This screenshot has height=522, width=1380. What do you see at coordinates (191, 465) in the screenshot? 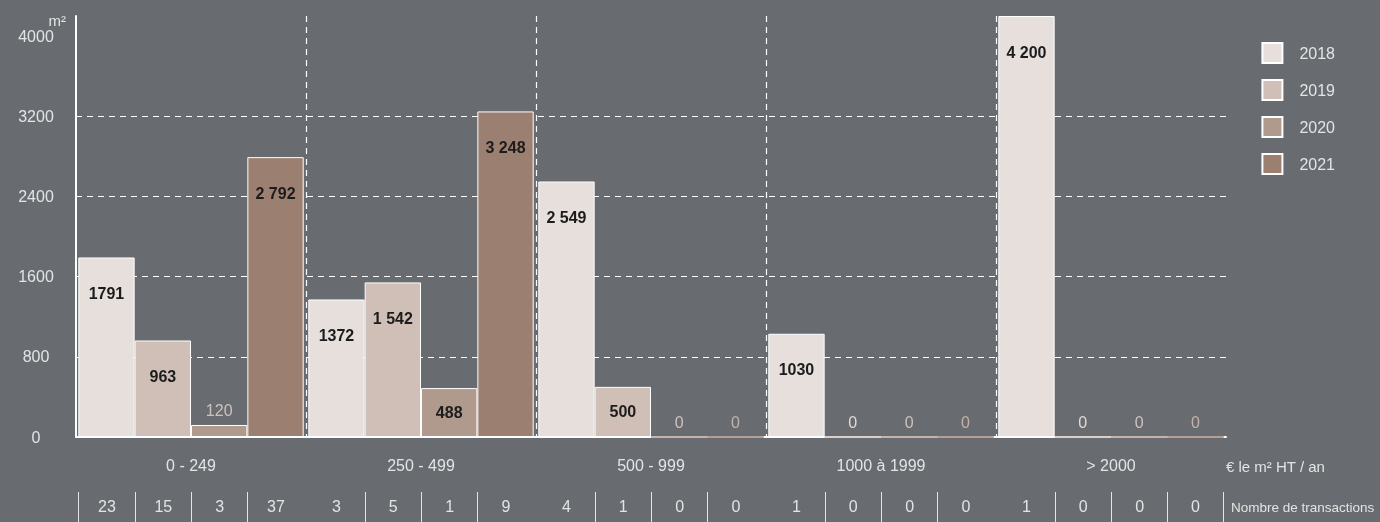
I see `x-tick-label: 0 - 249` at bounding box center [191, 465].